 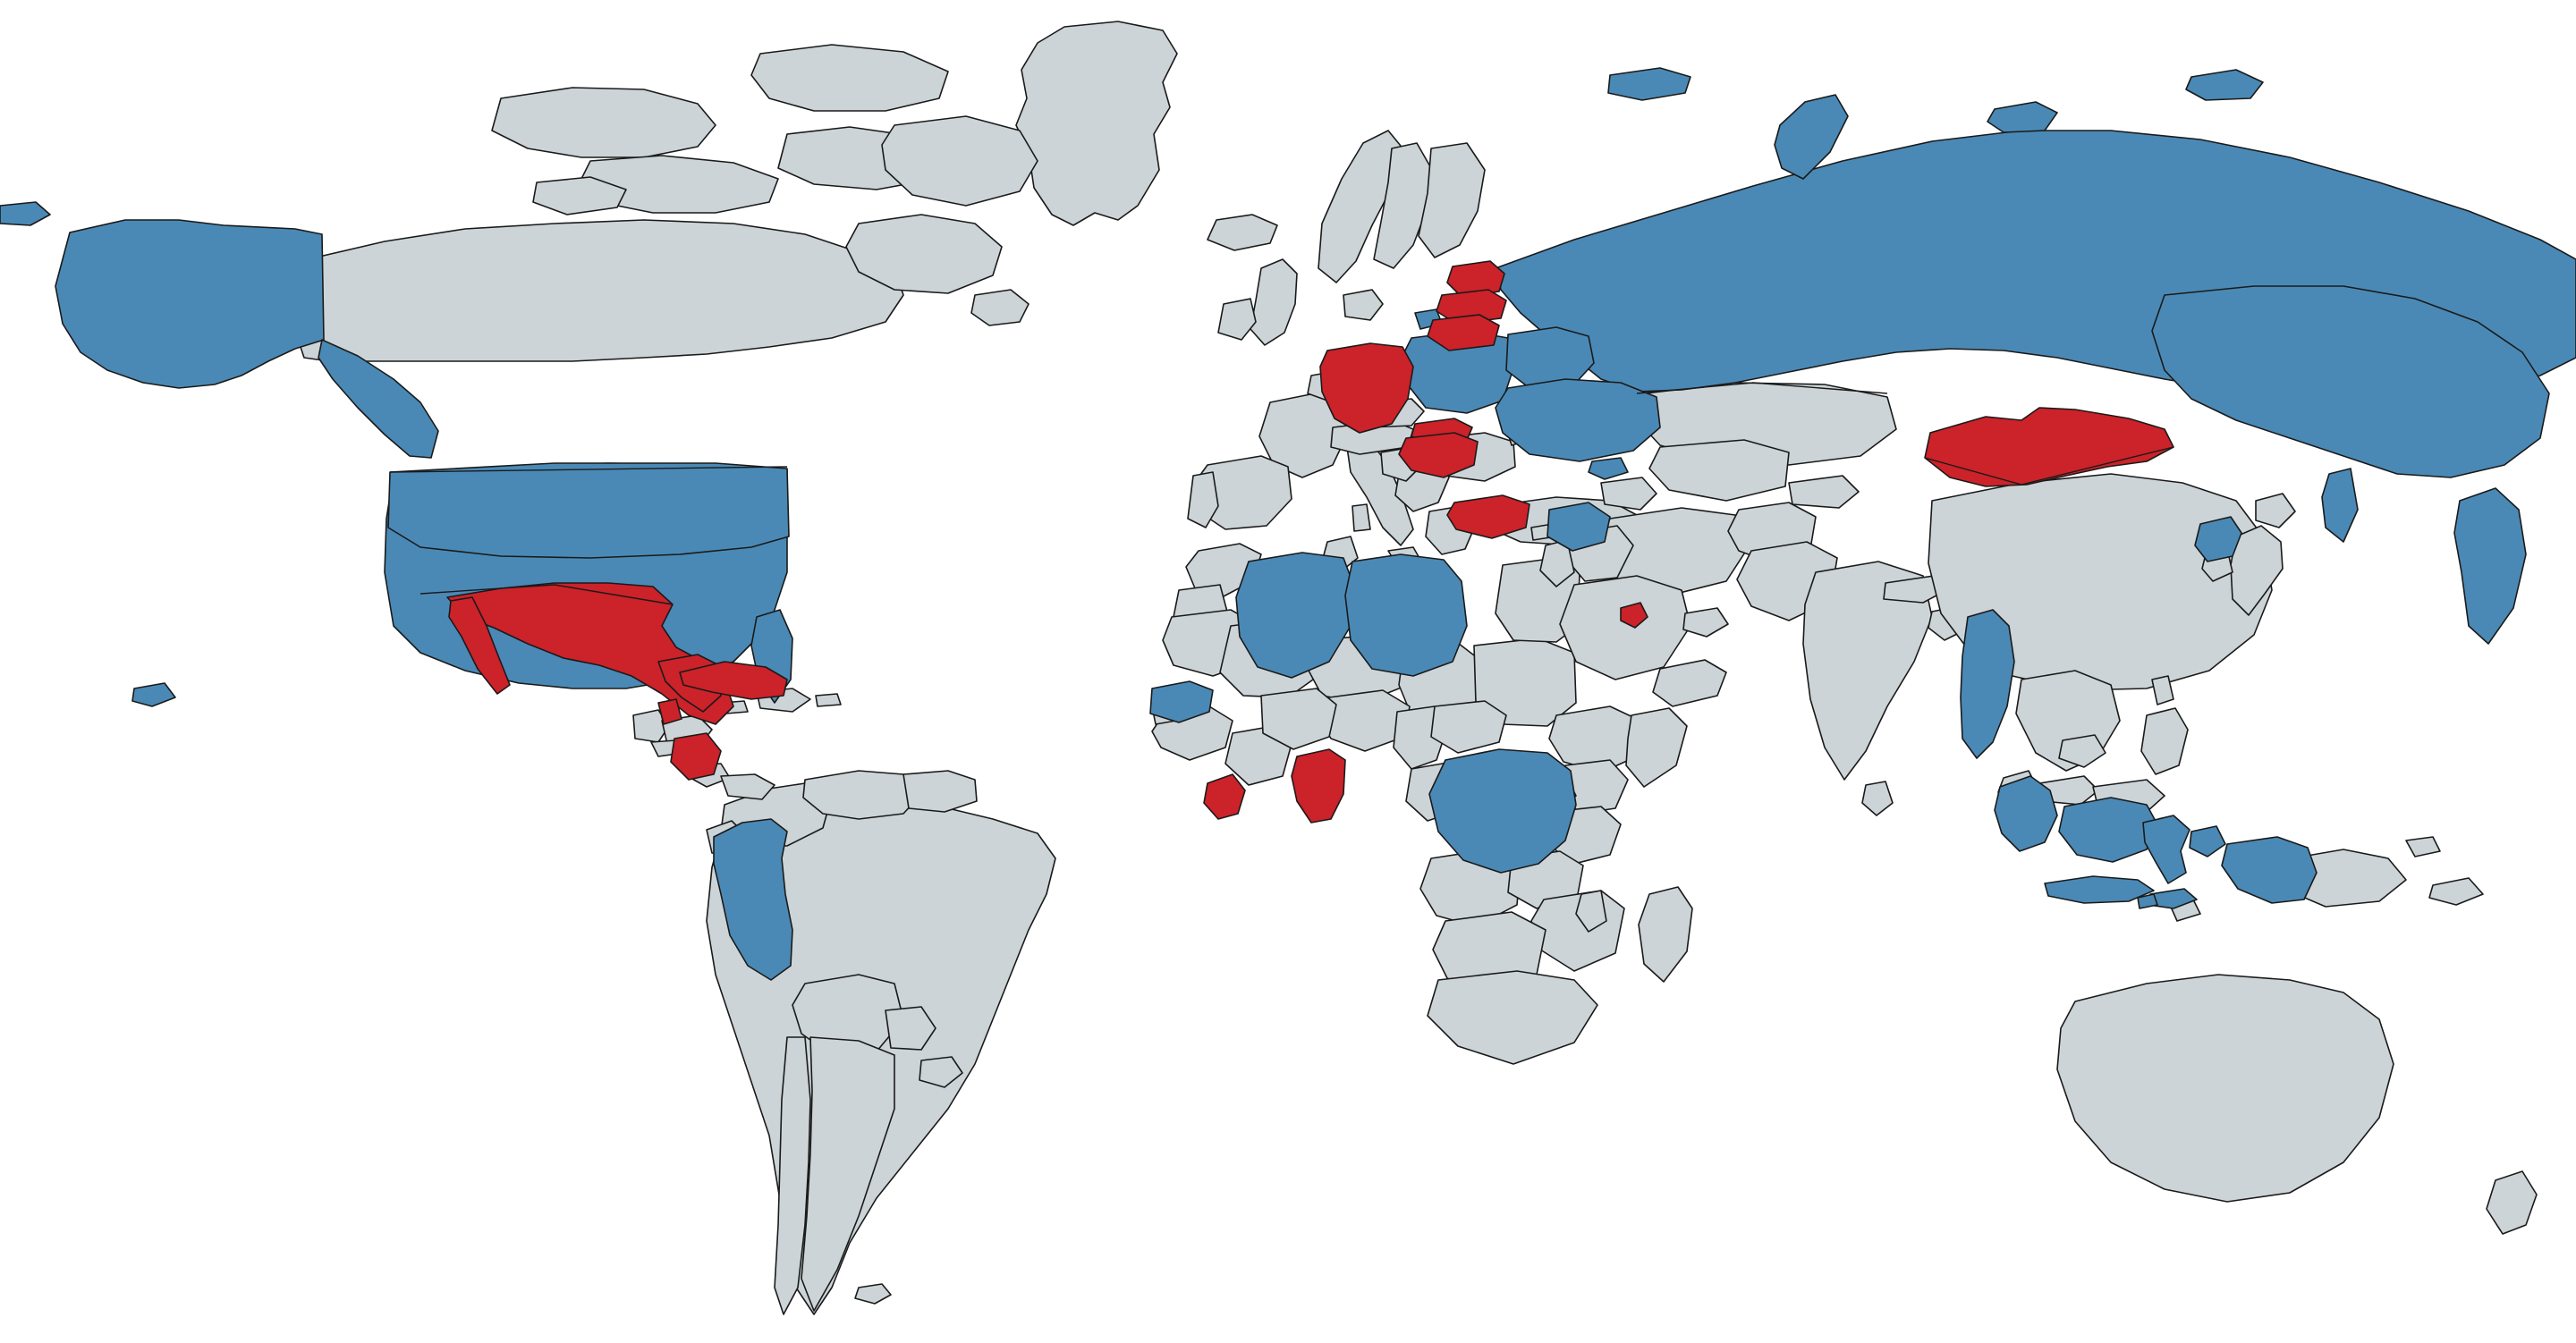 What do you see at coordinates (2049, 447) in the screenshot?
I see `country-mongolia` at bounding box center [2049, 447].